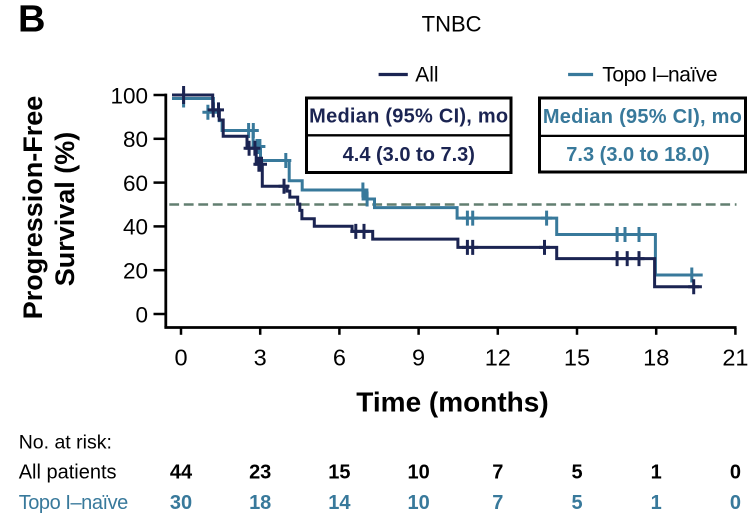 The image size is (753, 519). I want to click on svg-text: 7.3 (3.0 to 18.0), so click(637, 155).